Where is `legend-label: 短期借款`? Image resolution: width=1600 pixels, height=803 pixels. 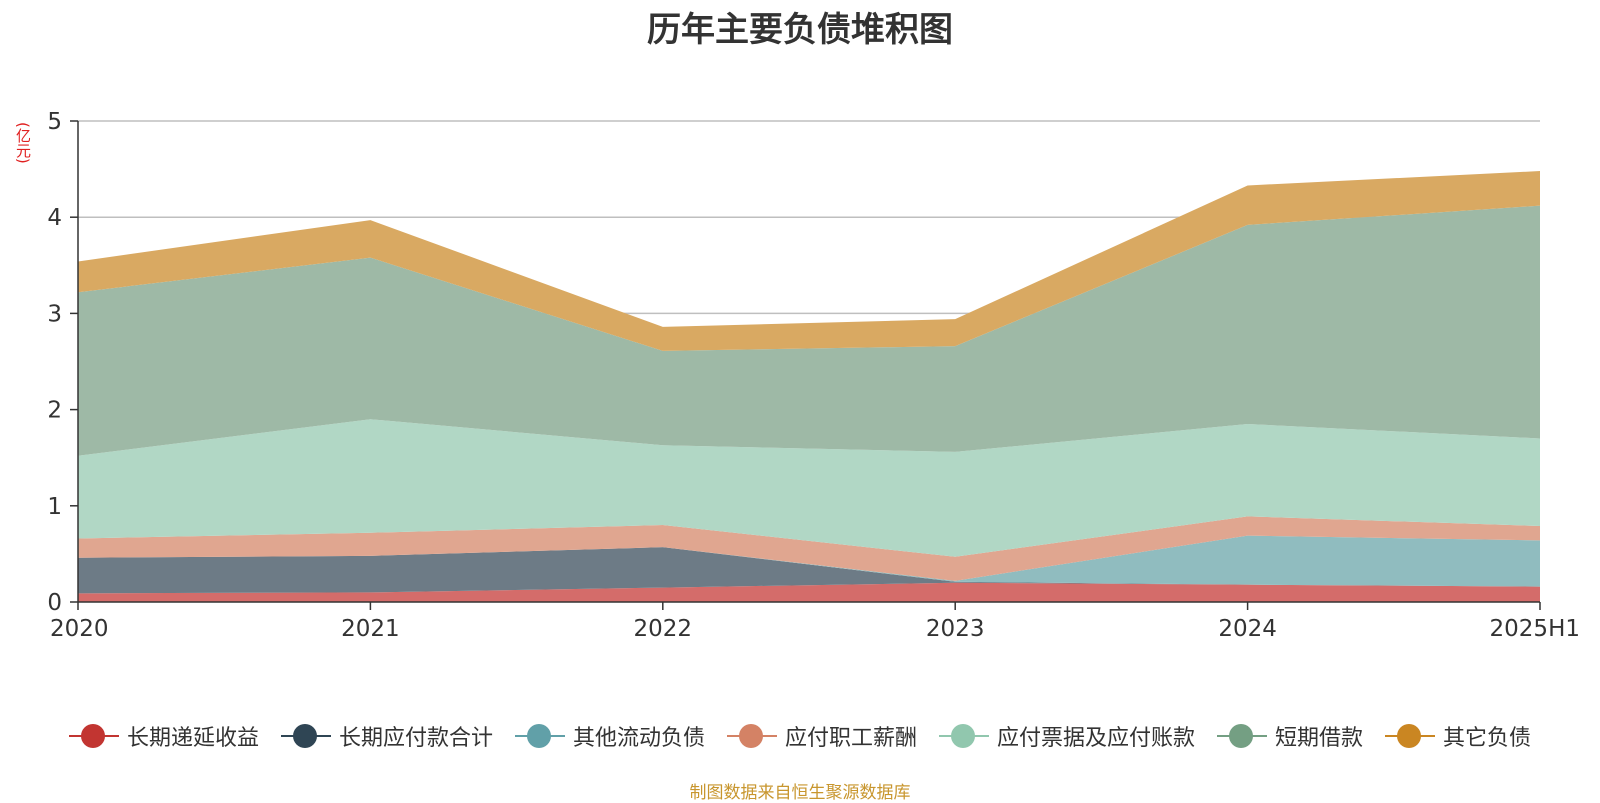 legend-label: 短期借款 is located at coordinates (1319, 738).